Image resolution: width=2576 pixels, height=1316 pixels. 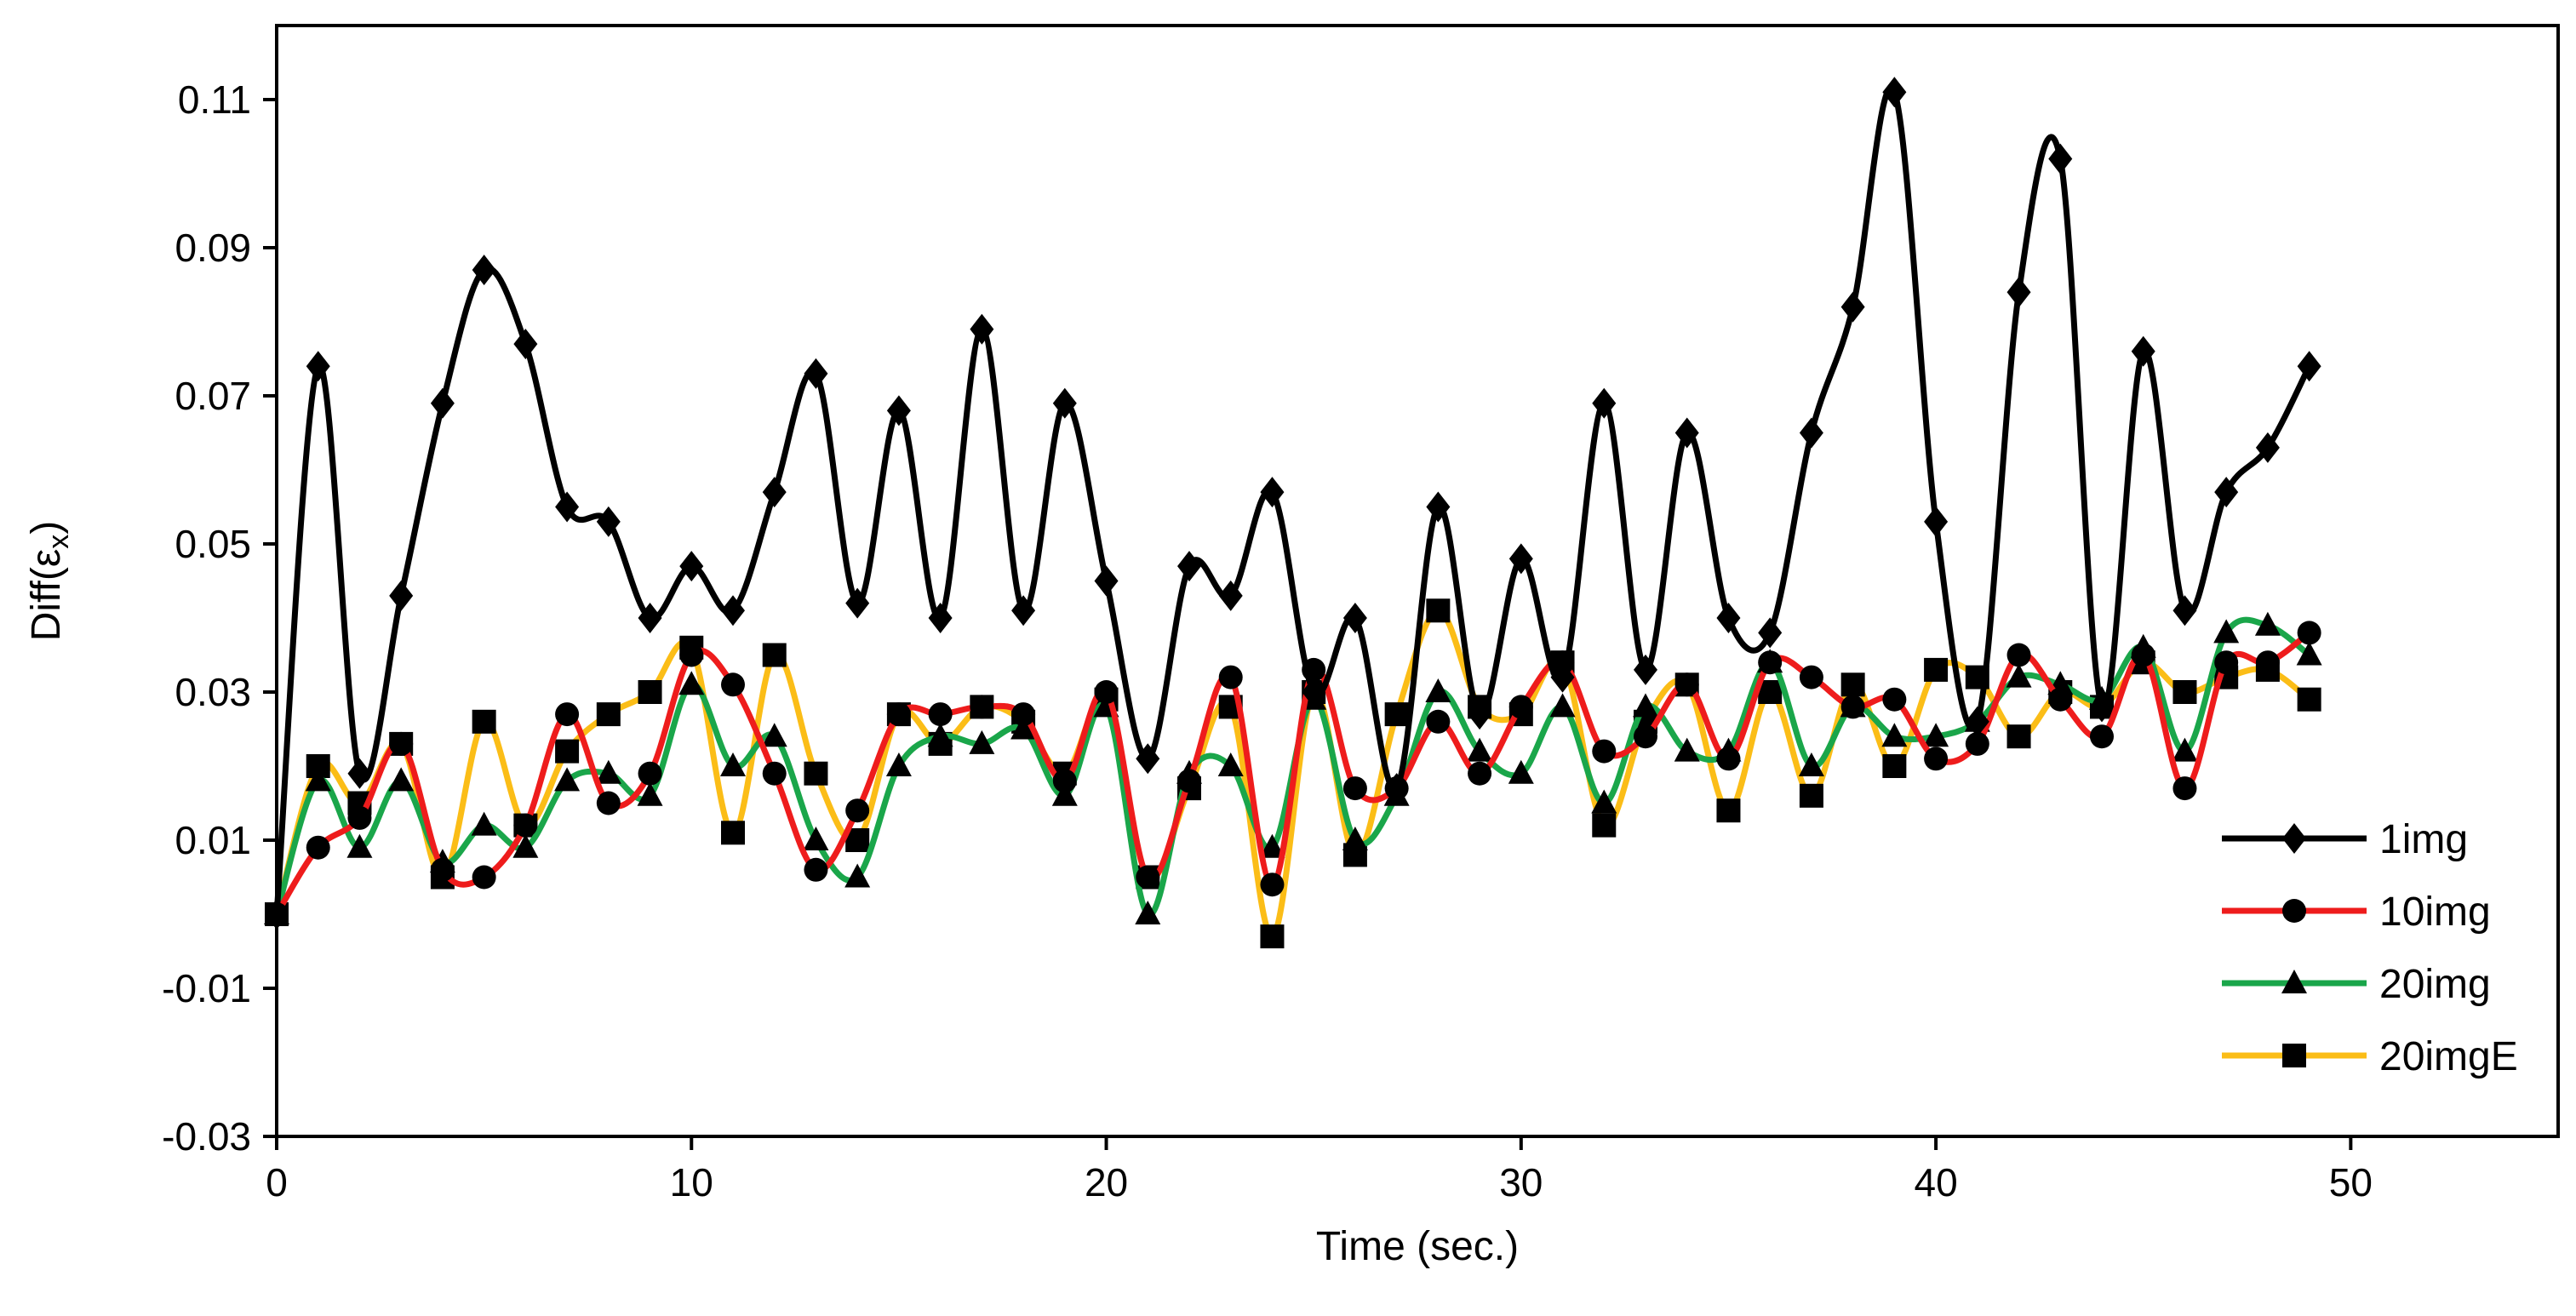 I want to click on y-tick-label: -0.03, so click(x=206, y=1136).